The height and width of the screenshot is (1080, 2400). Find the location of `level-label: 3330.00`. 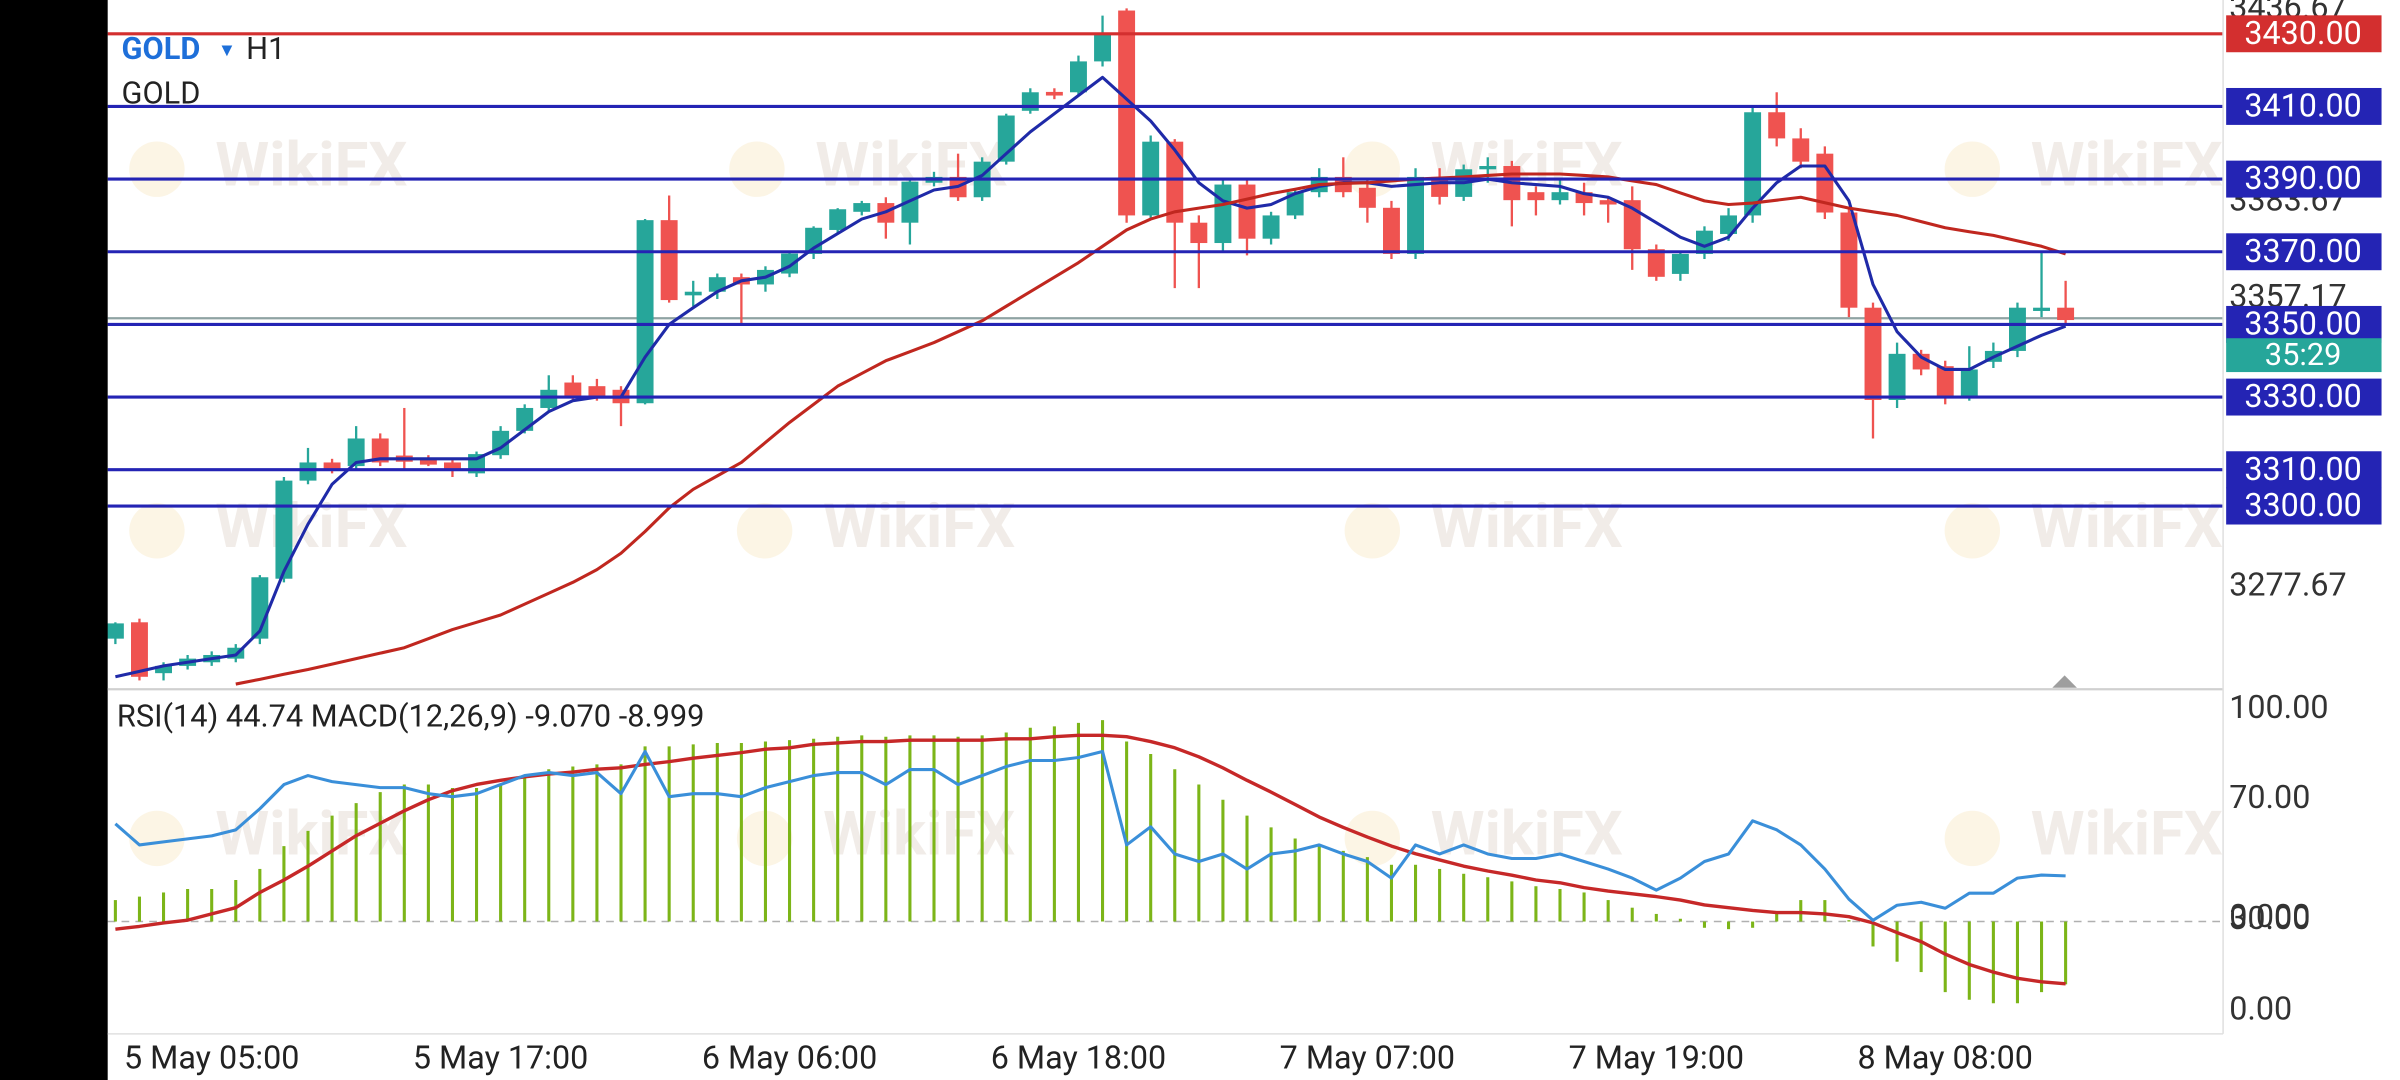

level-label: 3330.00 is located at coordinates (2302, 396).